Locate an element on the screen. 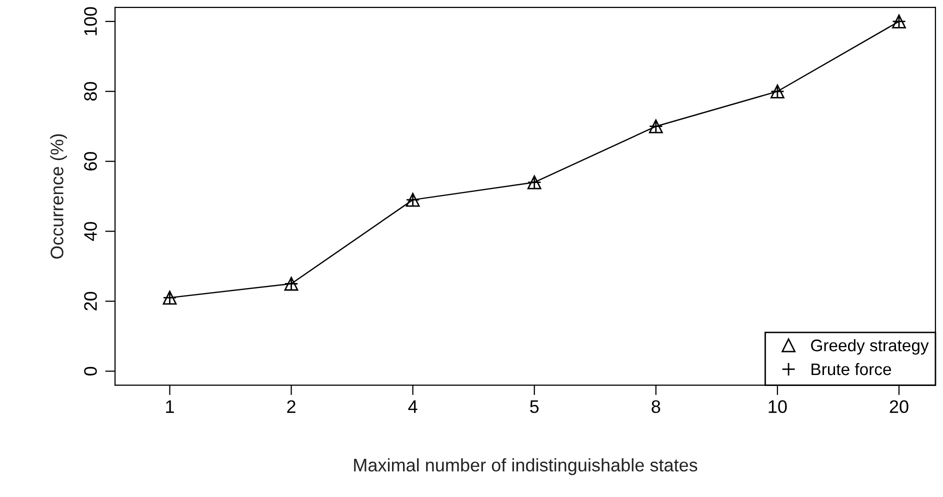 The image size is (943, 497). x-tick-label: 20 is located at coordinates (899, 407).